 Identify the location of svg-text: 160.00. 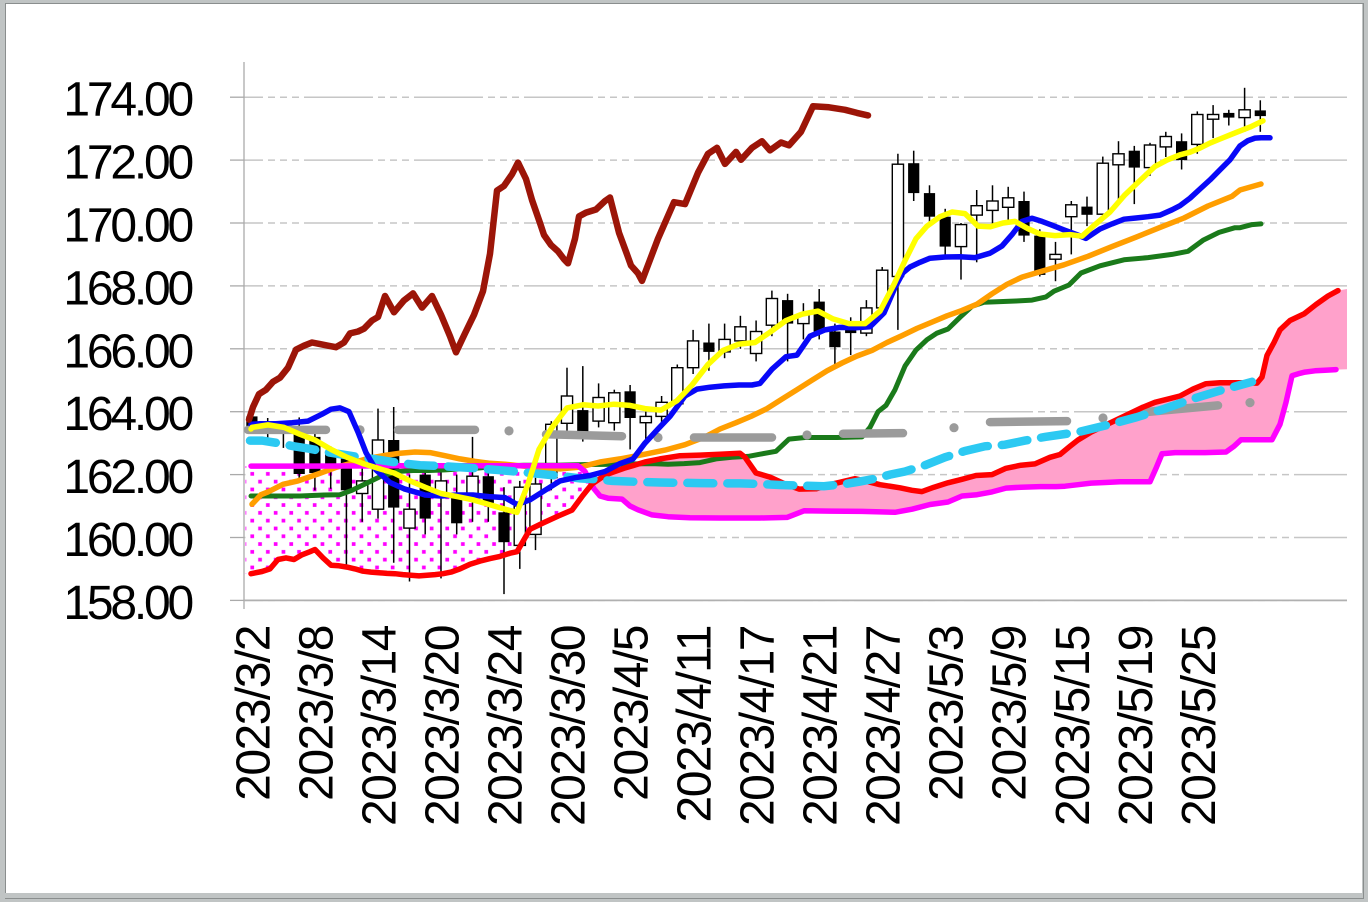
(127, 540).